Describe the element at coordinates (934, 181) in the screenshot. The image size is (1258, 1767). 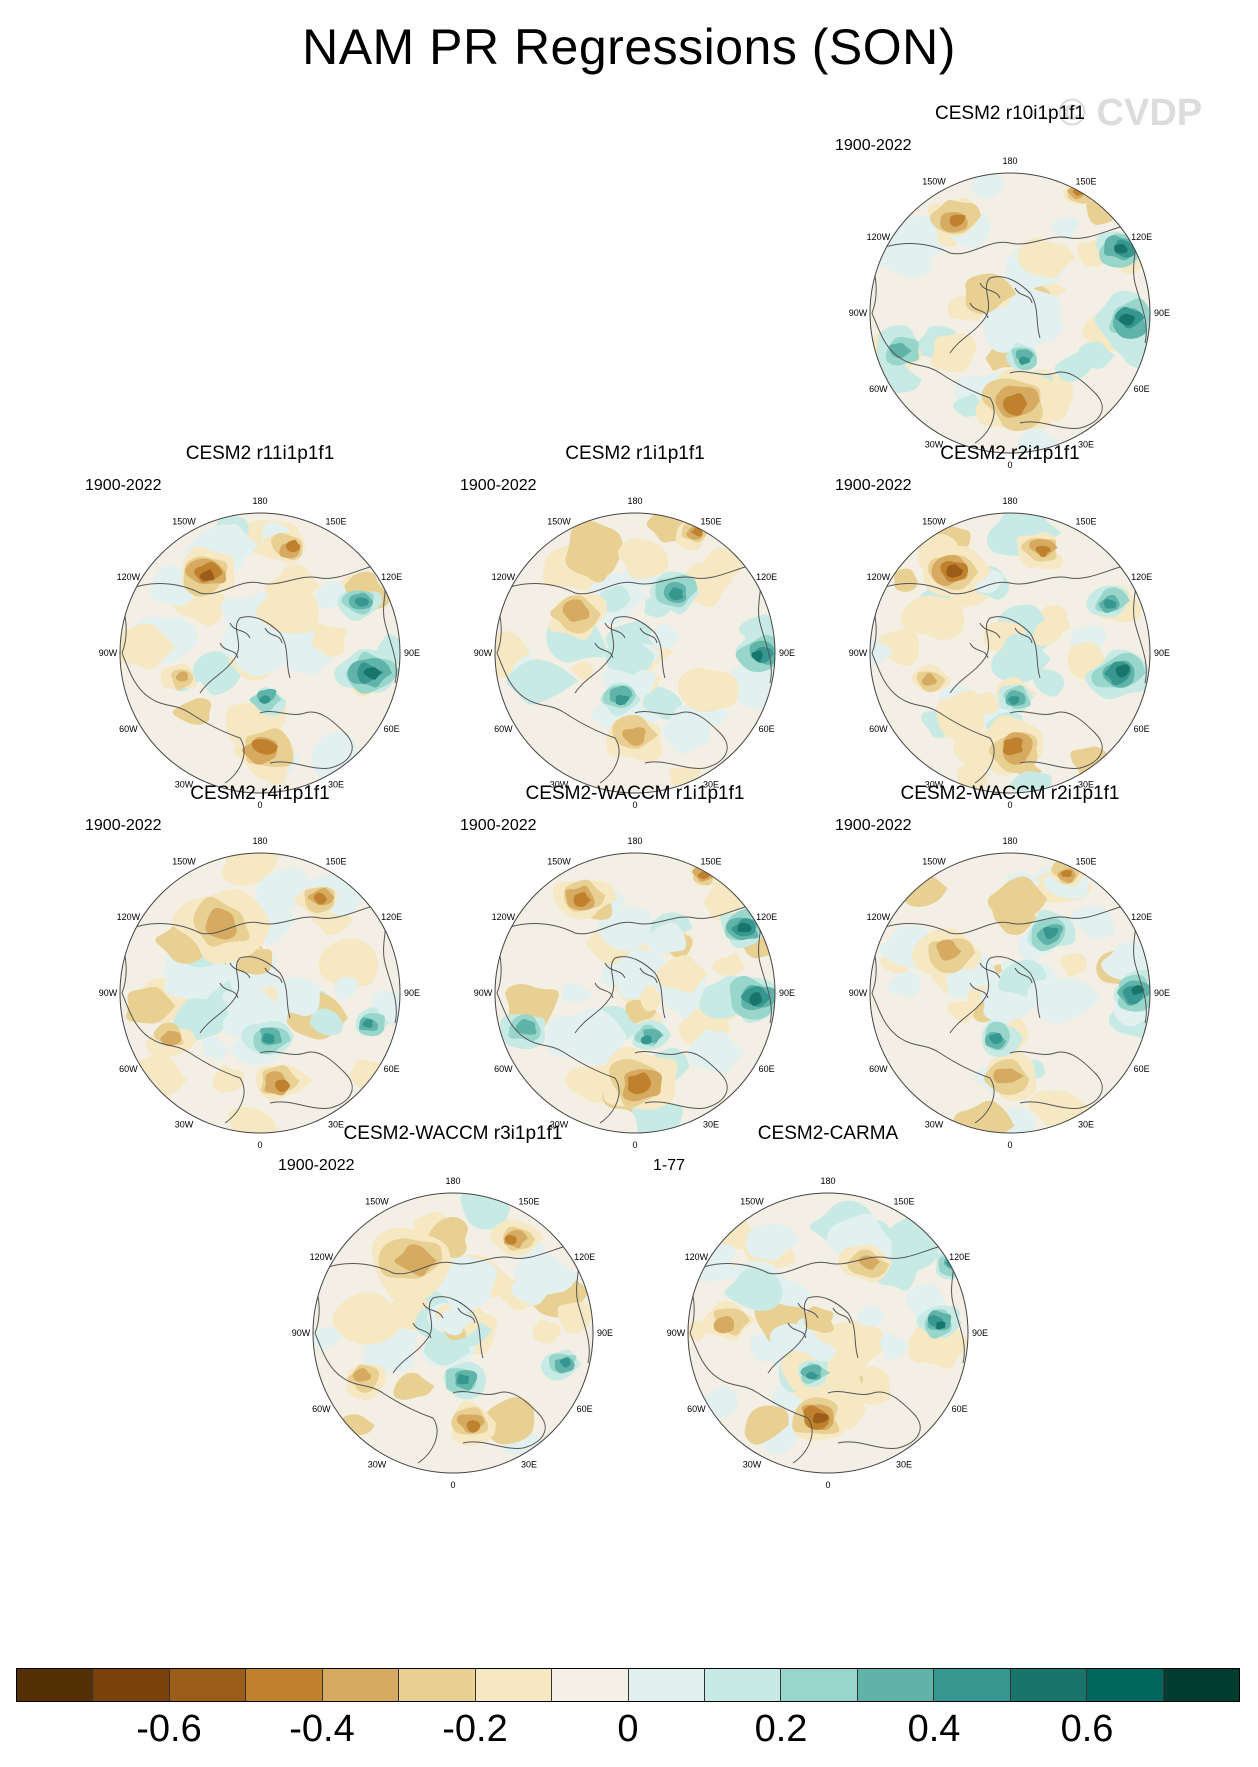
I see `longitude-label: 150W` at that location.